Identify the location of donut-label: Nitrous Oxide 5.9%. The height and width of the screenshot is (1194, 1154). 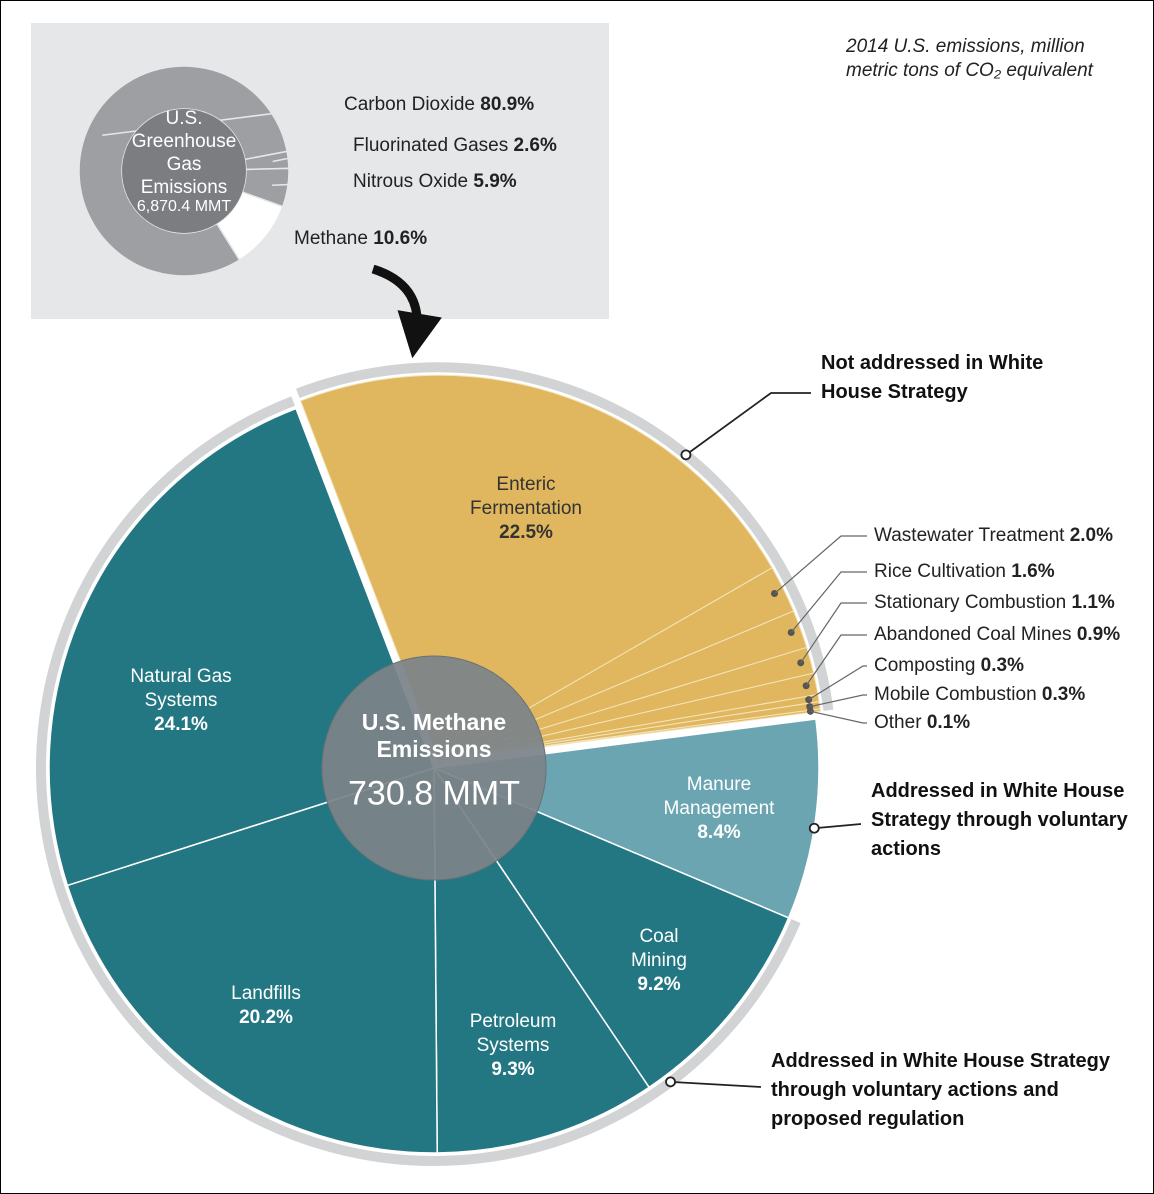
(435, 181).